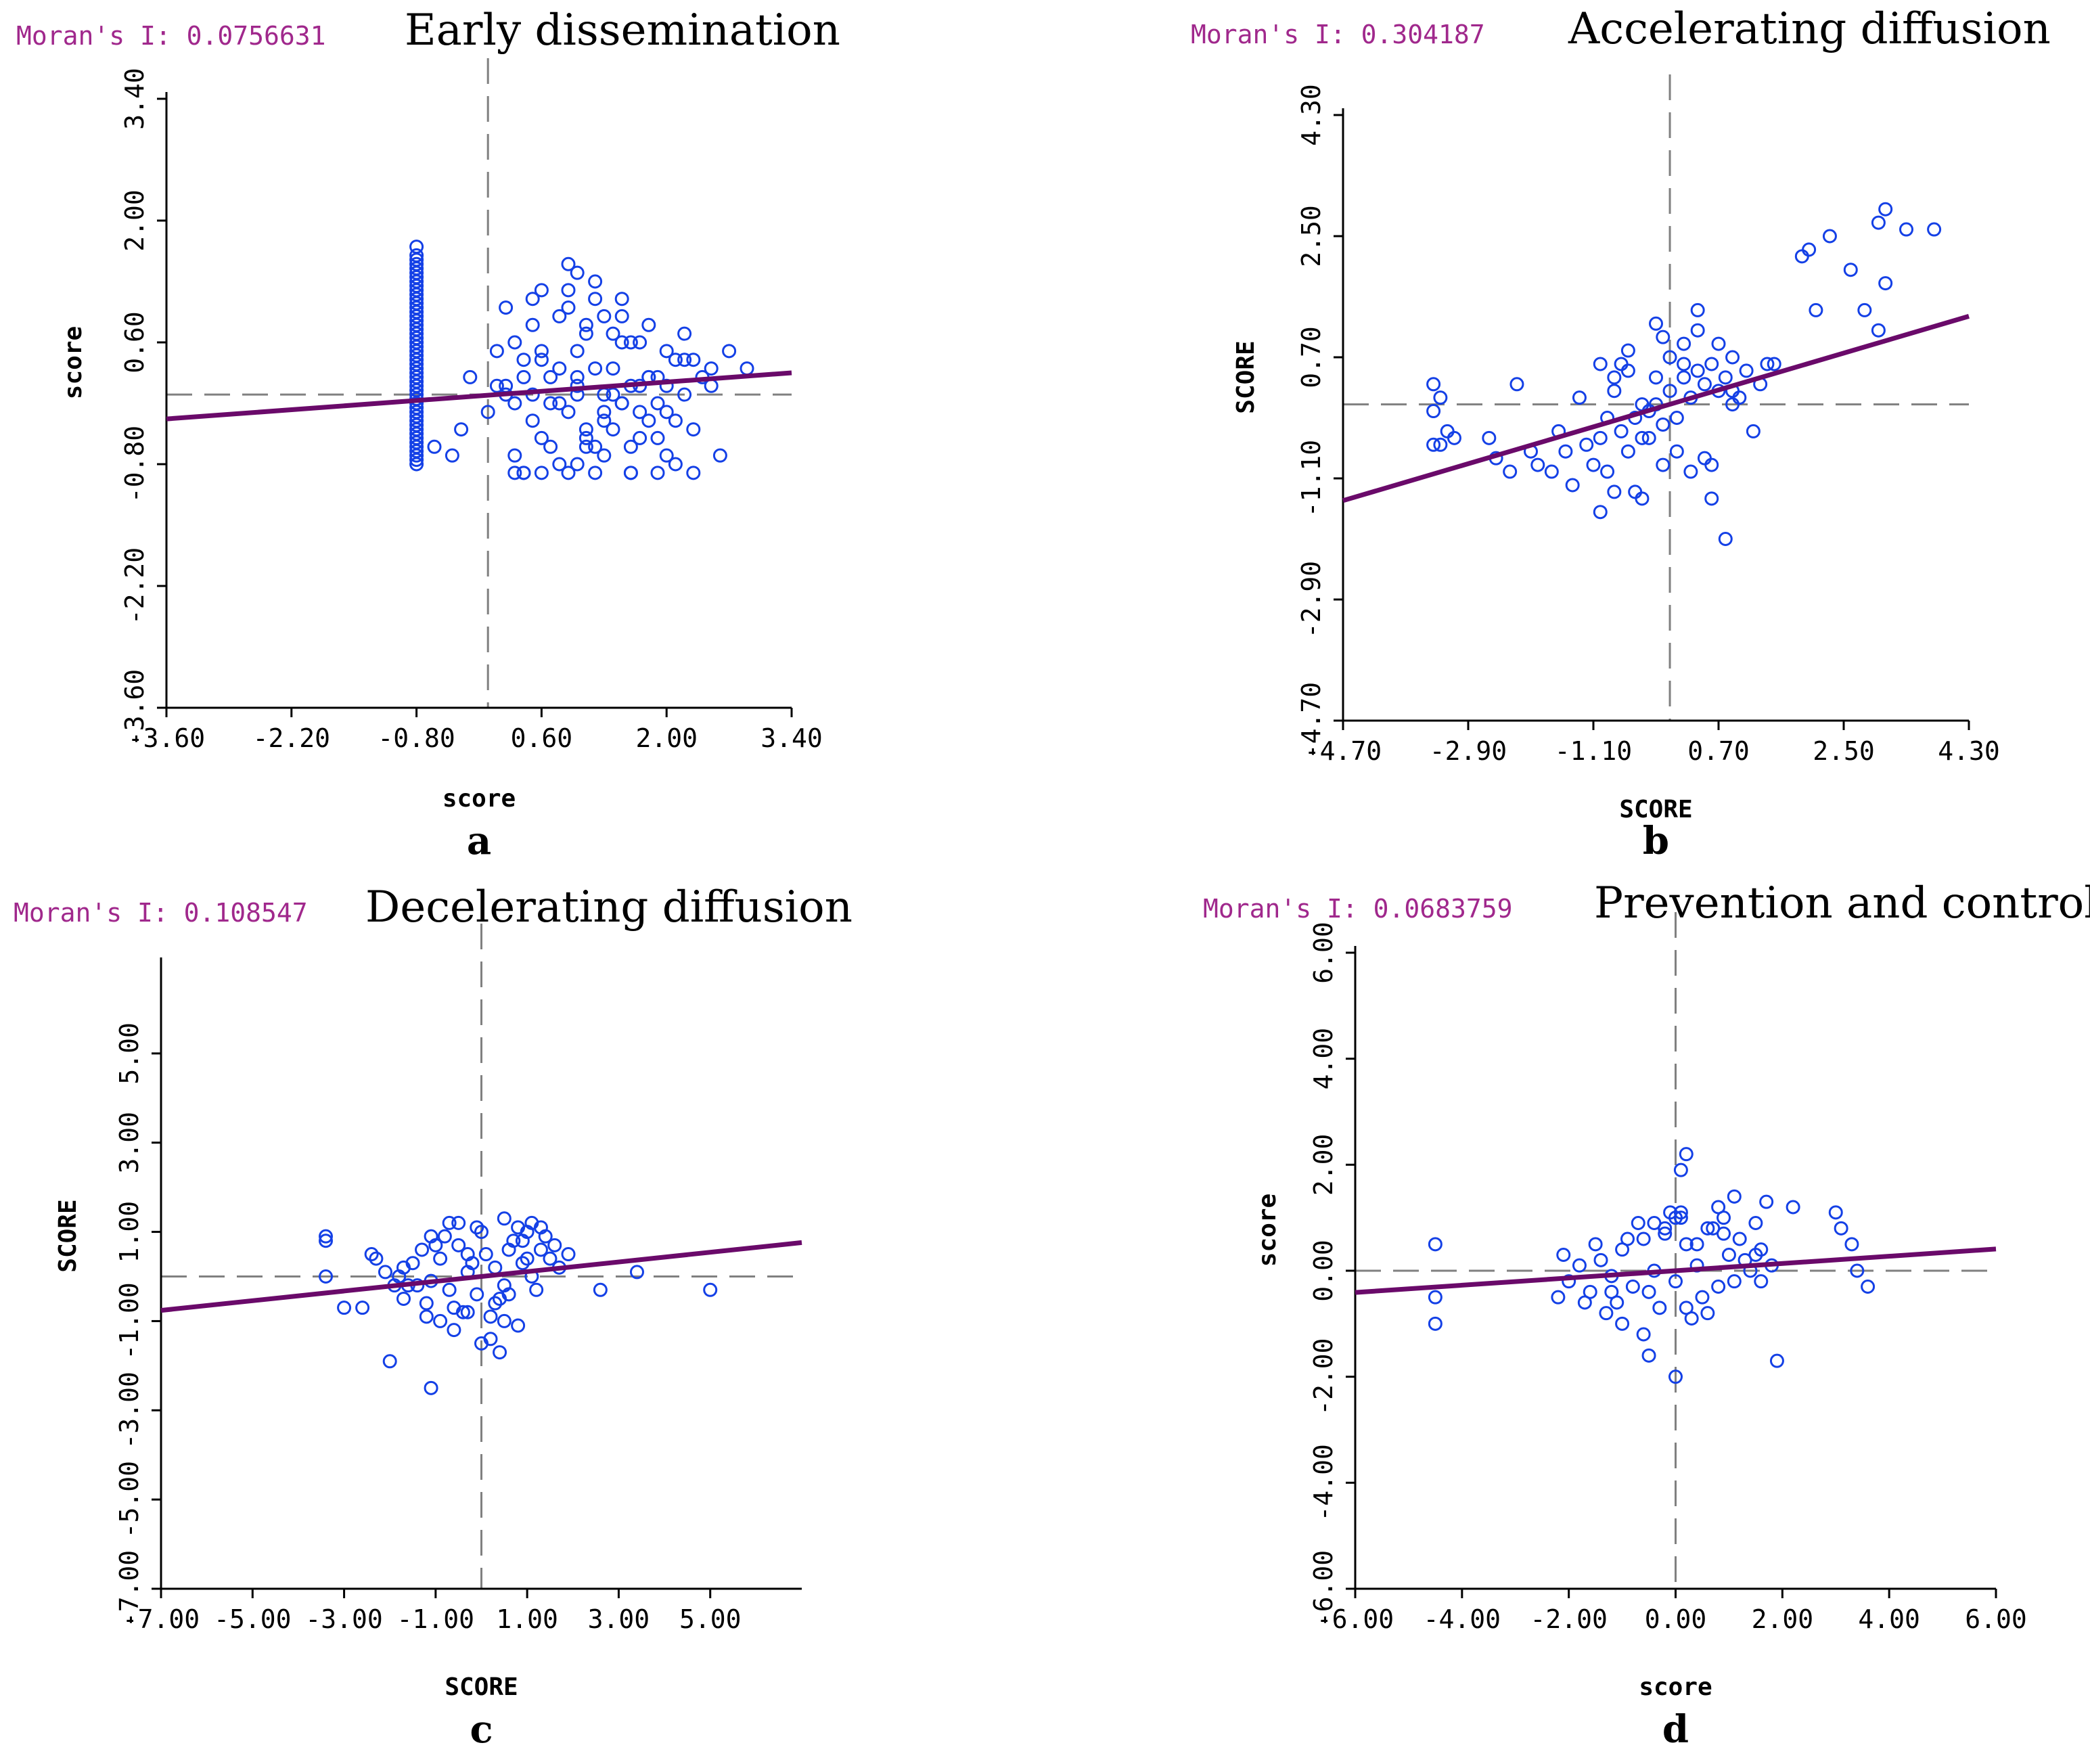 Image resolution: width=2090 pixels, height=1764 pixels. Describe the element at coordinates (1844, 751) in the screenshot. I see `x-tick-label: 2.50` at that location.